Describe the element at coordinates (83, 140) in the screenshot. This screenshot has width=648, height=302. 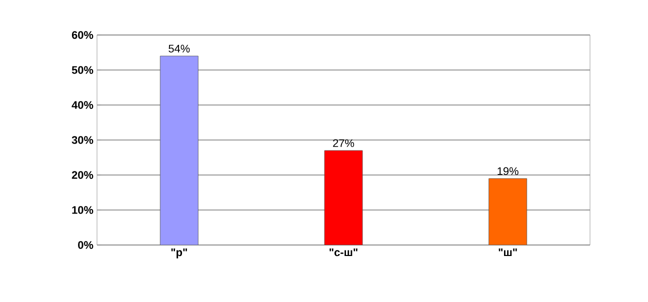
I see `y-tick-label: 30%` at that location.